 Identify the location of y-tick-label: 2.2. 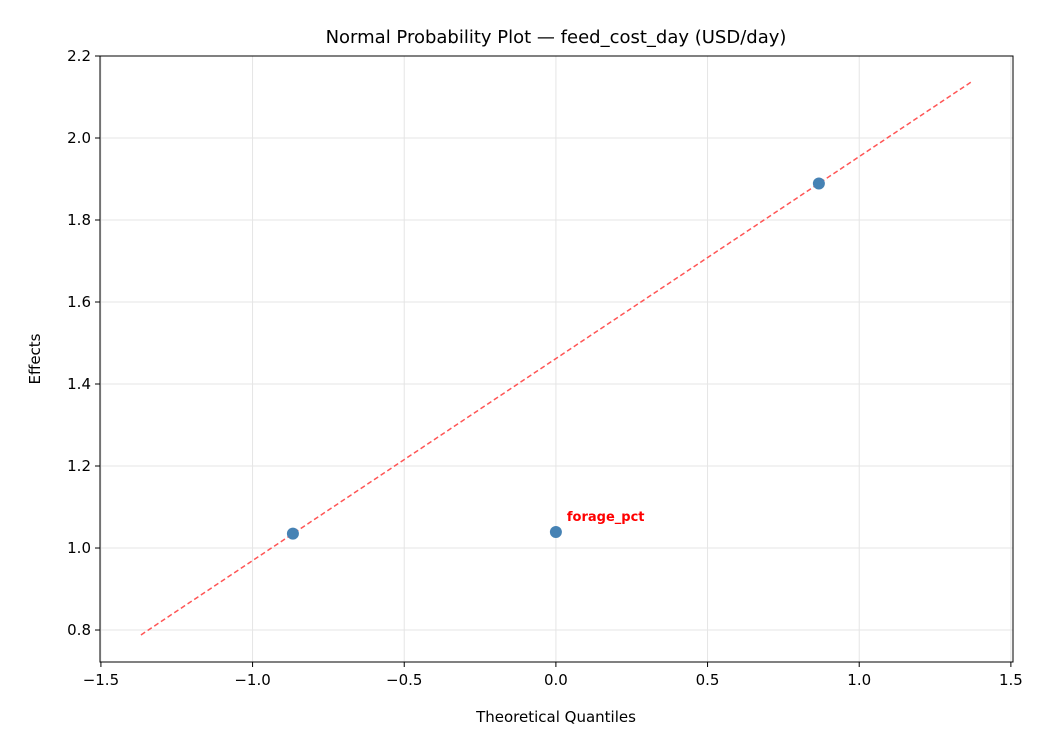
(79, 56).